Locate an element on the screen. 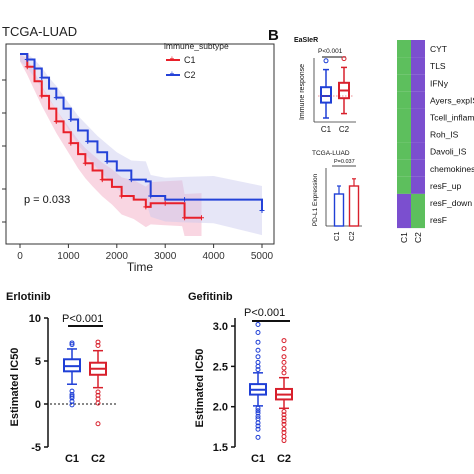  easier-boxes is located at coordinates (336, 87).